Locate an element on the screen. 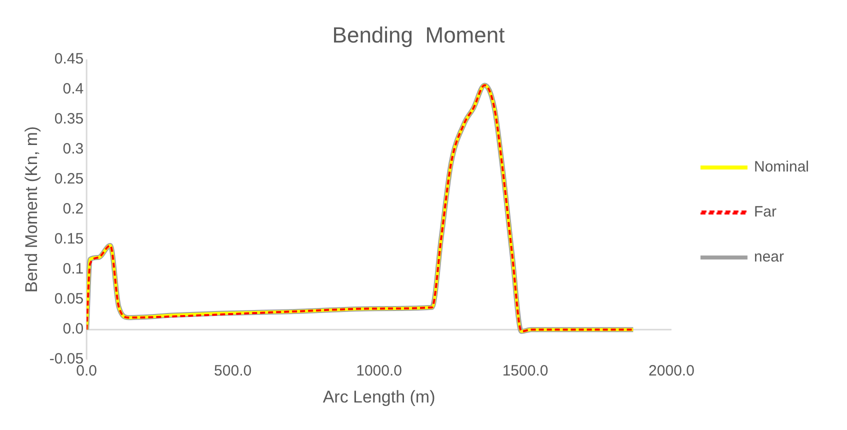 The image size is (847, 430). legend-label: Nominal is located at coordinates (782, 167).